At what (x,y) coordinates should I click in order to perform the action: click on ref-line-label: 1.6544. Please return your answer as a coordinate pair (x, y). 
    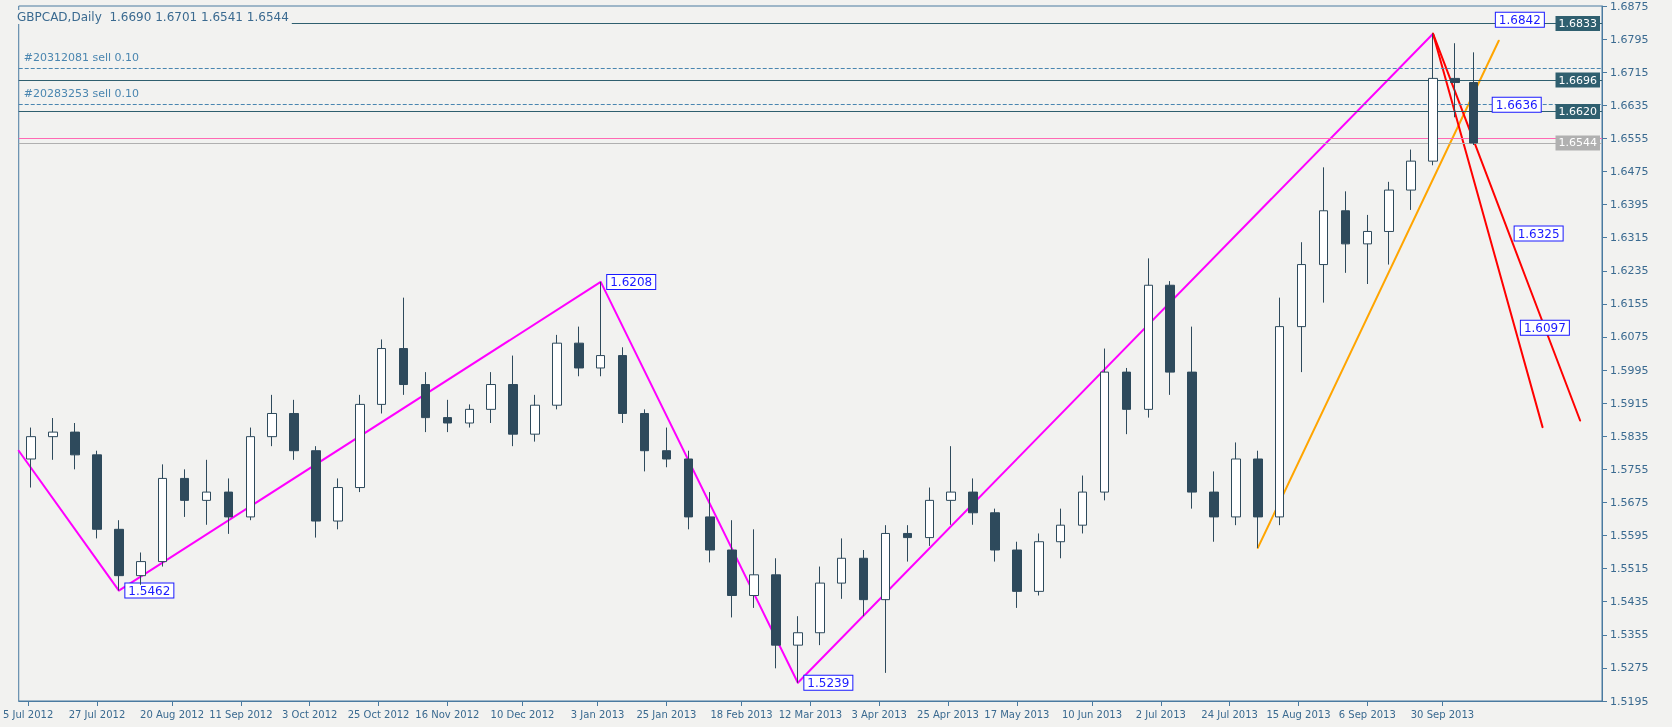
    Looking at the image, I should click on (1577, 143).